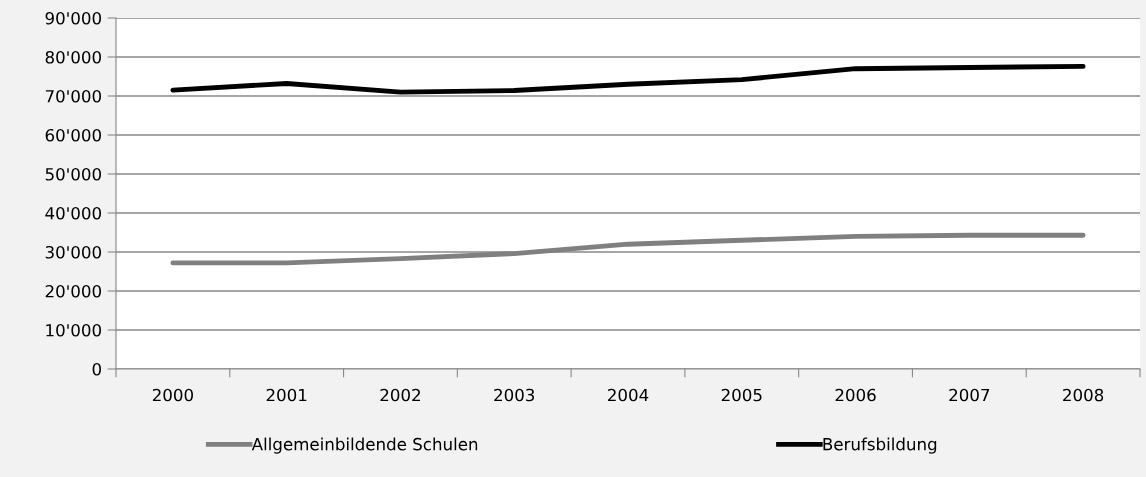 The image size is (1146, 477). What do you see at coordinates (73, 291) in the screenshot?
I see `y-tick-label: 20'000` at bounding box center [73, 291].